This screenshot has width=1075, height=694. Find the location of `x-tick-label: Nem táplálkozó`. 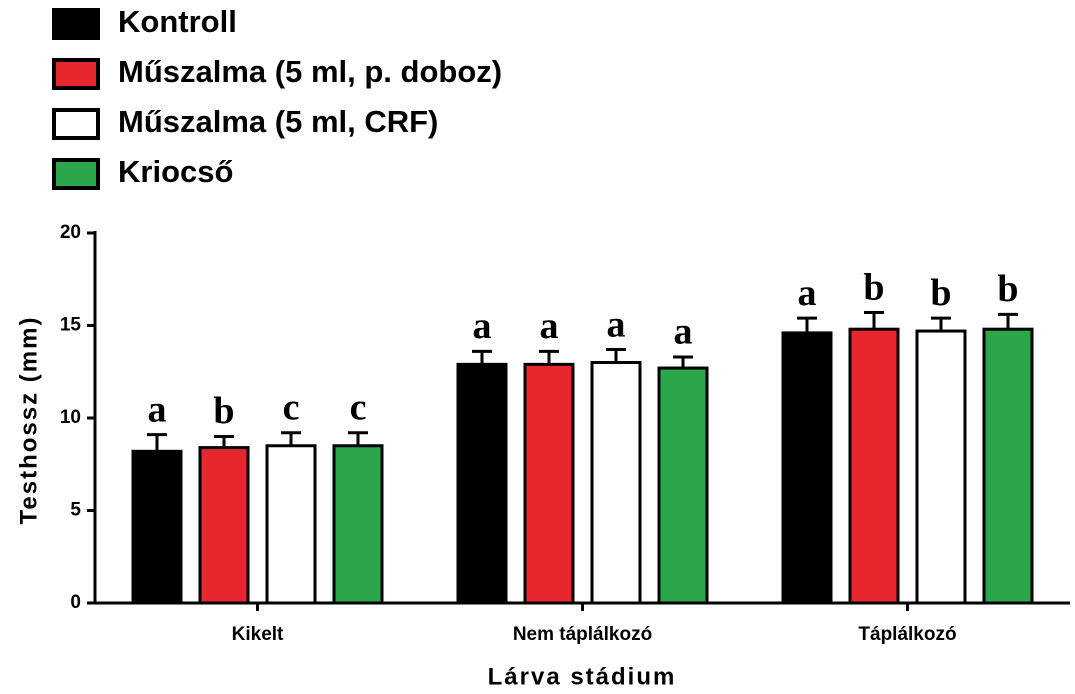

x-tick-label: Nem táplálkozó is located at coordinates (582, 634).